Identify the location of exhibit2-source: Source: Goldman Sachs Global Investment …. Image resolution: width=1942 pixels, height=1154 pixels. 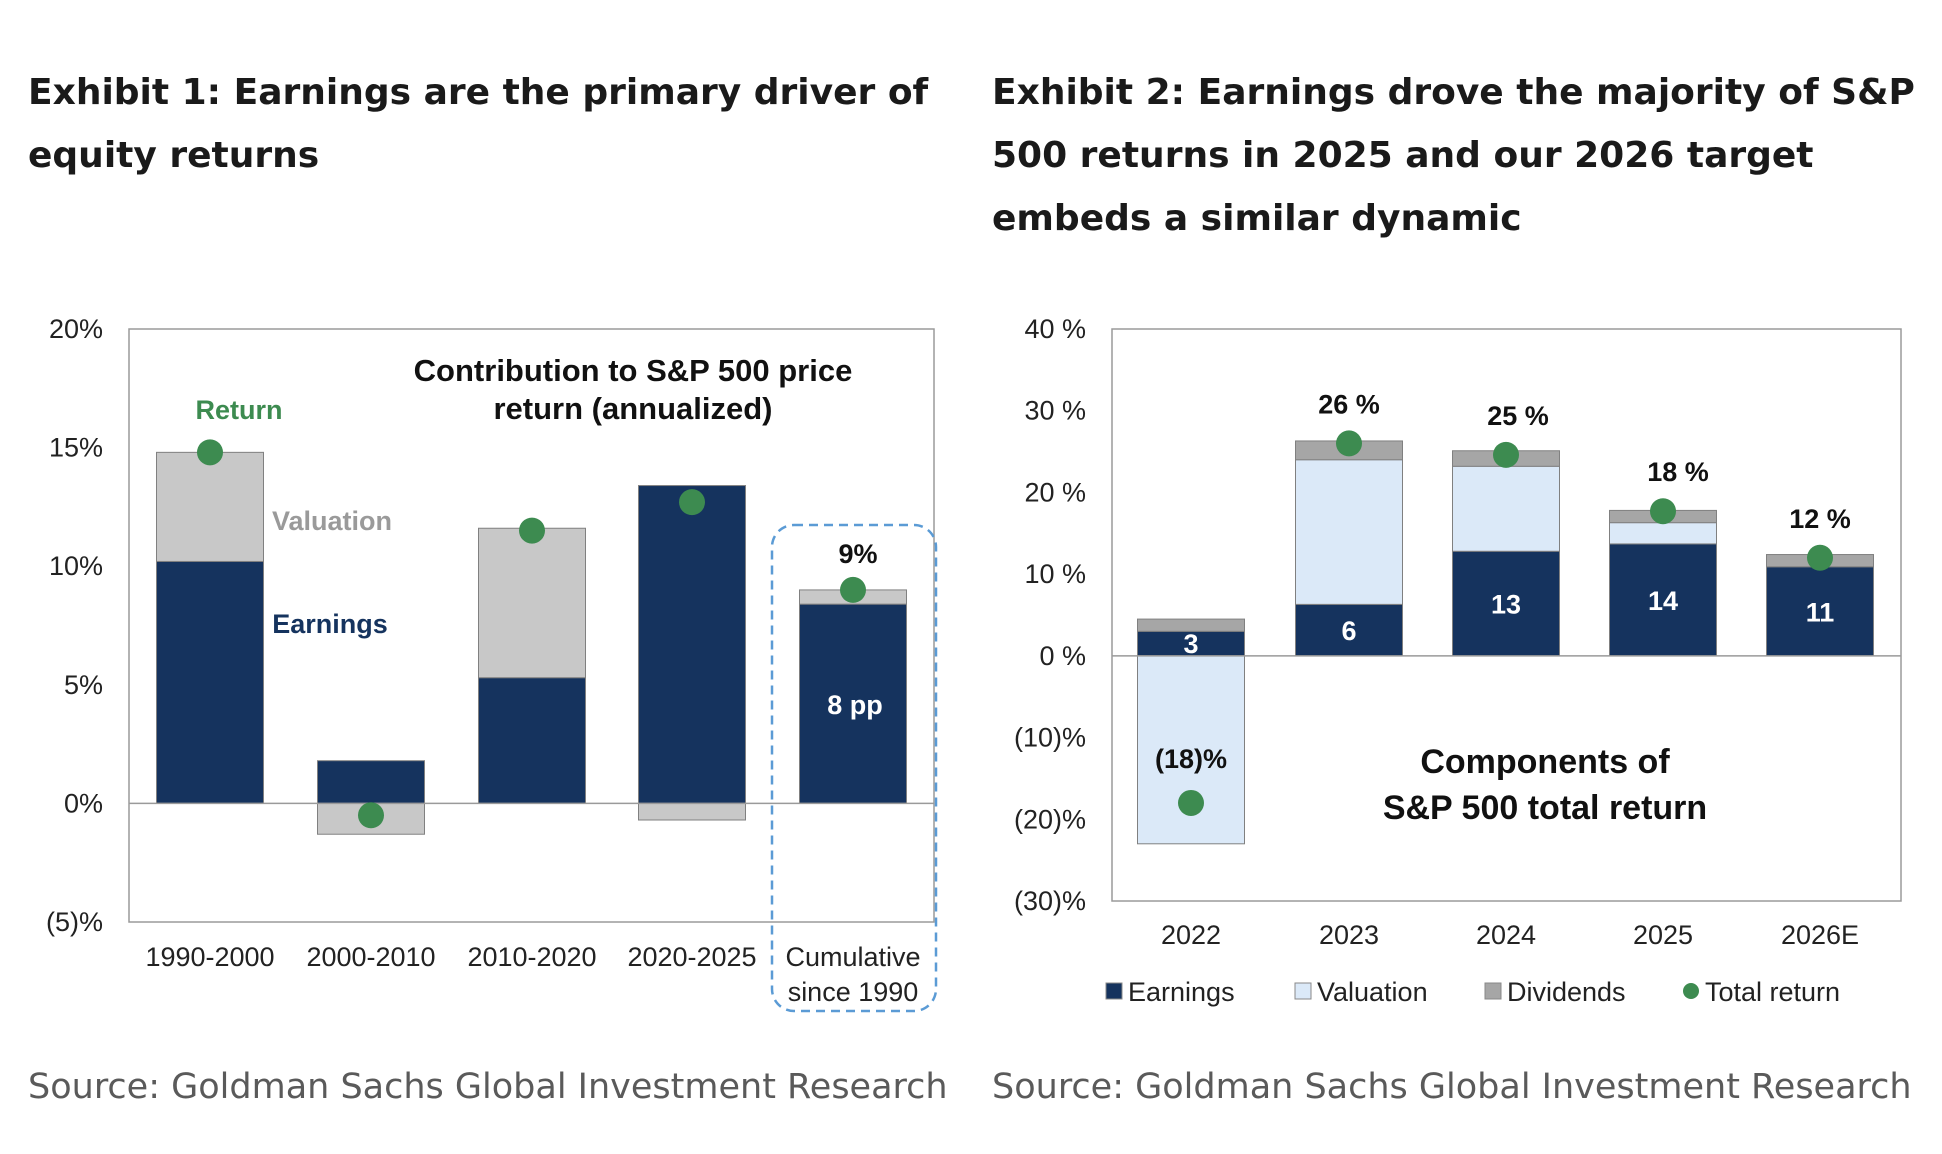
(1452, 1087).